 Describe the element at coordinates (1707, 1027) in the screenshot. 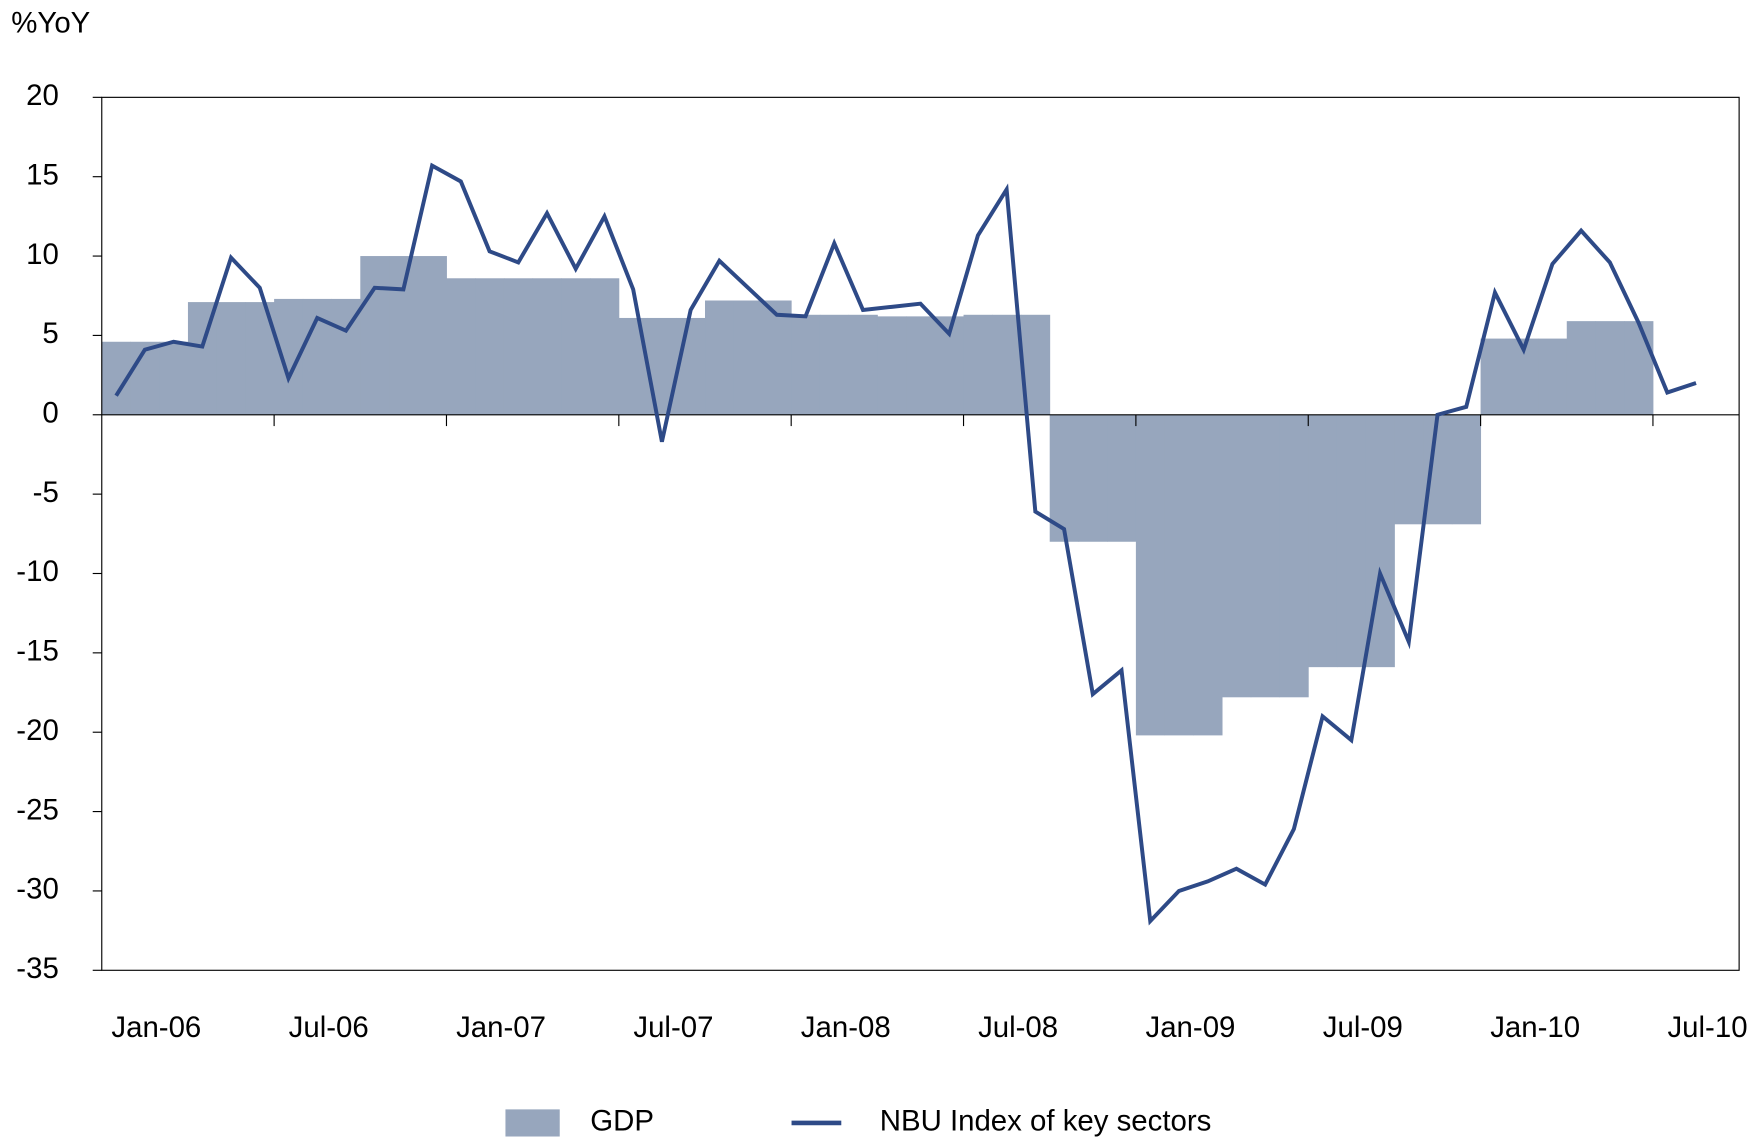

I see `x-tick-label: Jul-10` at that location.